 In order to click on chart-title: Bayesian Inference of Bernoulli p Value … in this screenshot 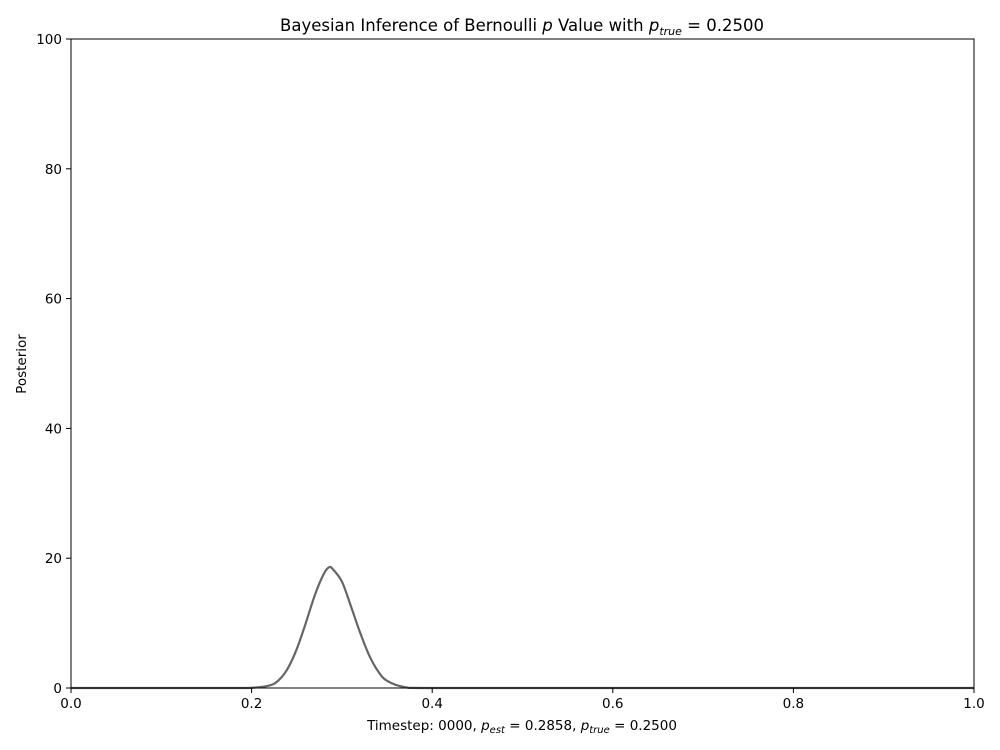, I will do `click(522, 27)`.